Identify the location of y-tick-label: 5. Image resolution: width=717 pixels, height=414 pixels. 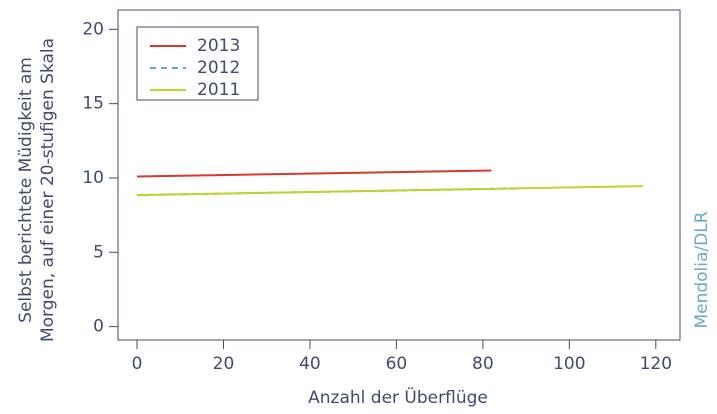
(98, 252).